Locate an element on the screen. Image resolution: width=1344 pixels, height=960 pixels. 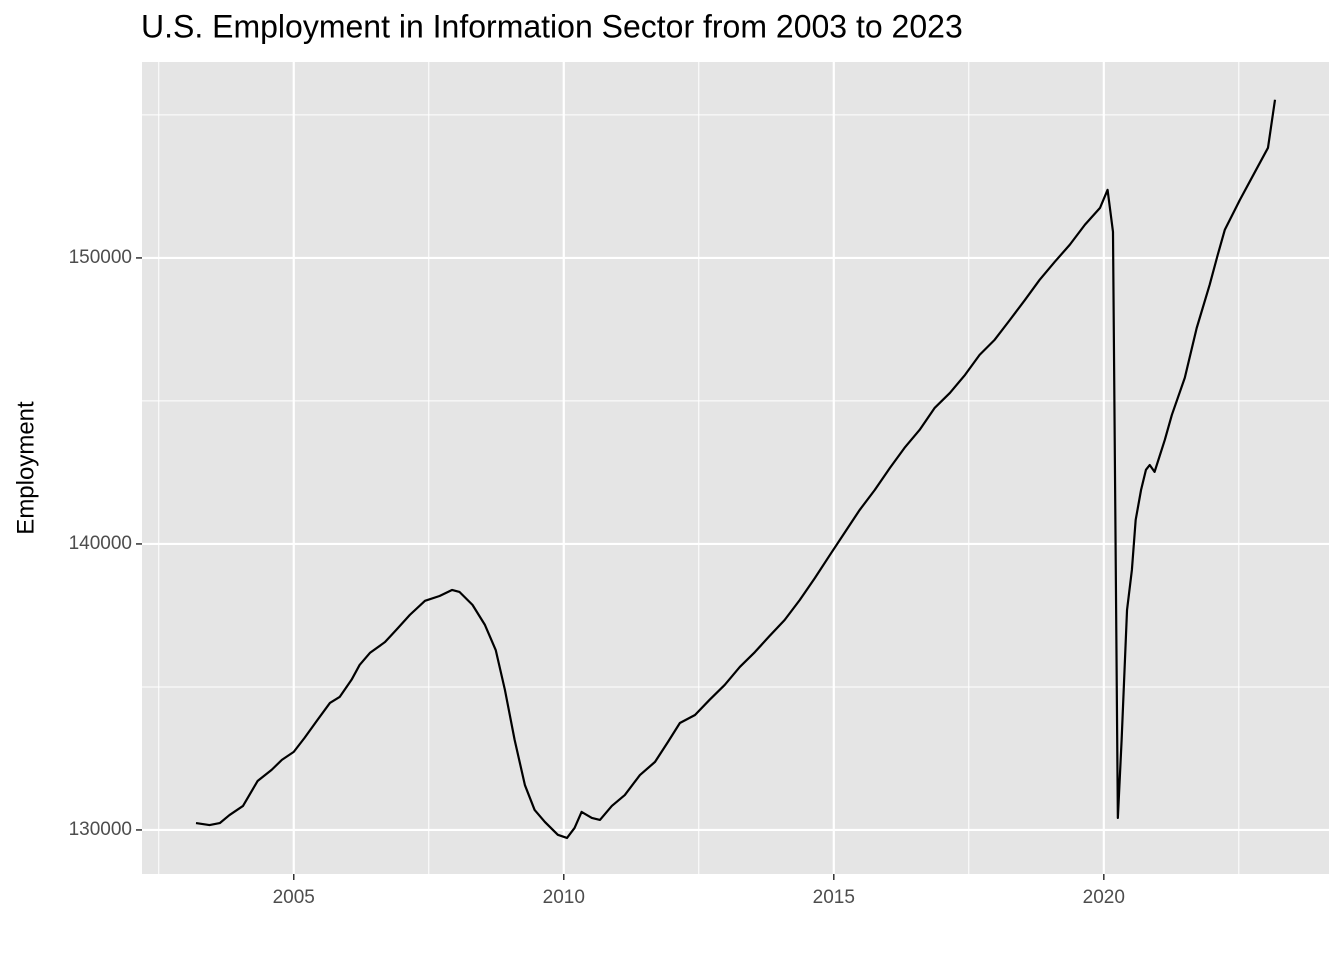
y-tick-label: 140000 is located at coordinates (100, 543).